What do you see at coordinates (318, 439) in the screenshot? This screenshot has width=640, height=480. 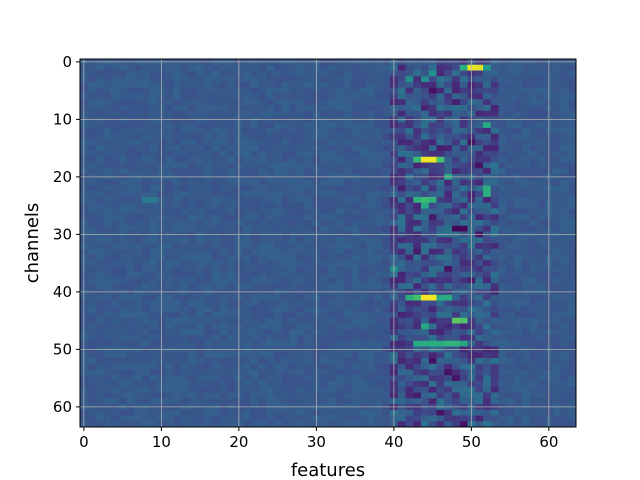 I see `x-axis-ticks: 0 10 20 30 40 50 60` at bounding box center [318, 439].